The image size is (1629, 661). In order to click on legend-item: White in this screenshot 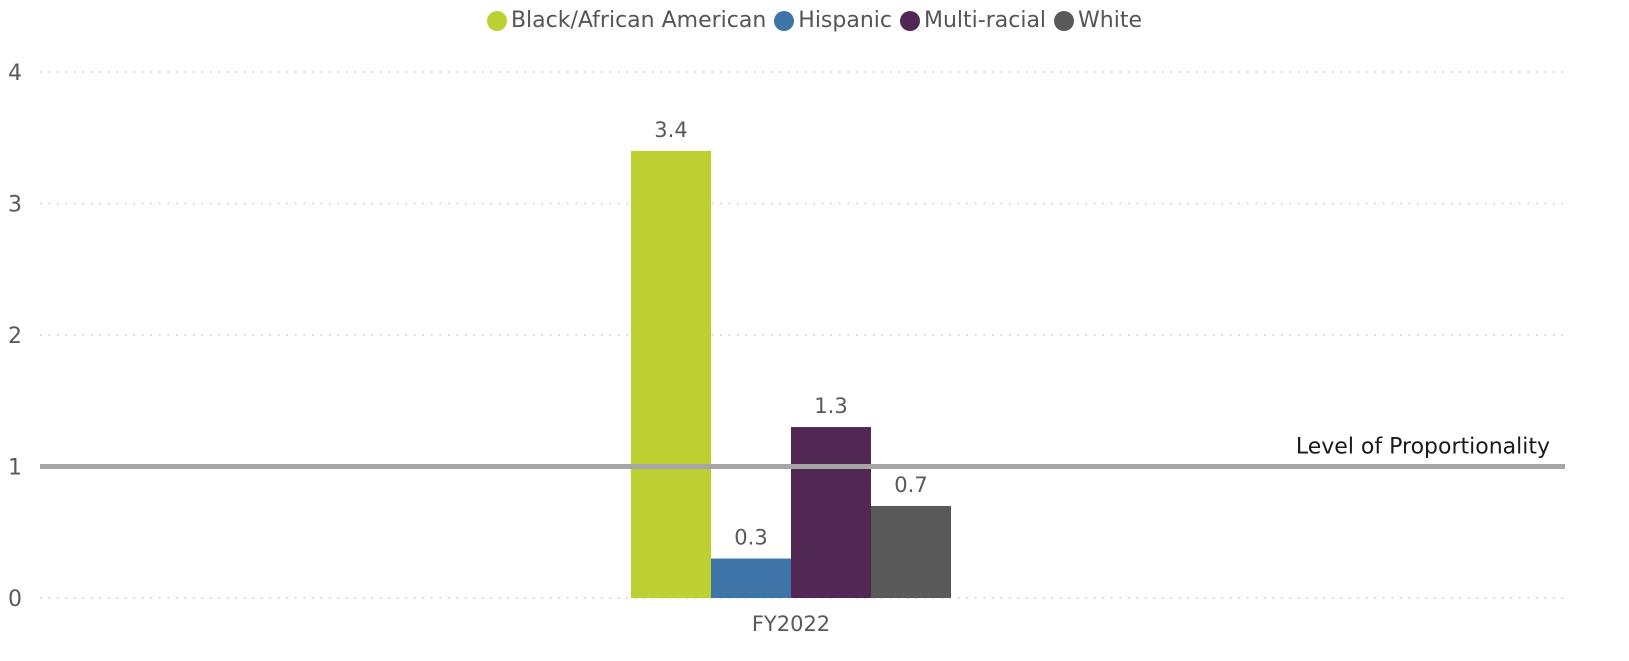, I will do `click(1098, 20)`.